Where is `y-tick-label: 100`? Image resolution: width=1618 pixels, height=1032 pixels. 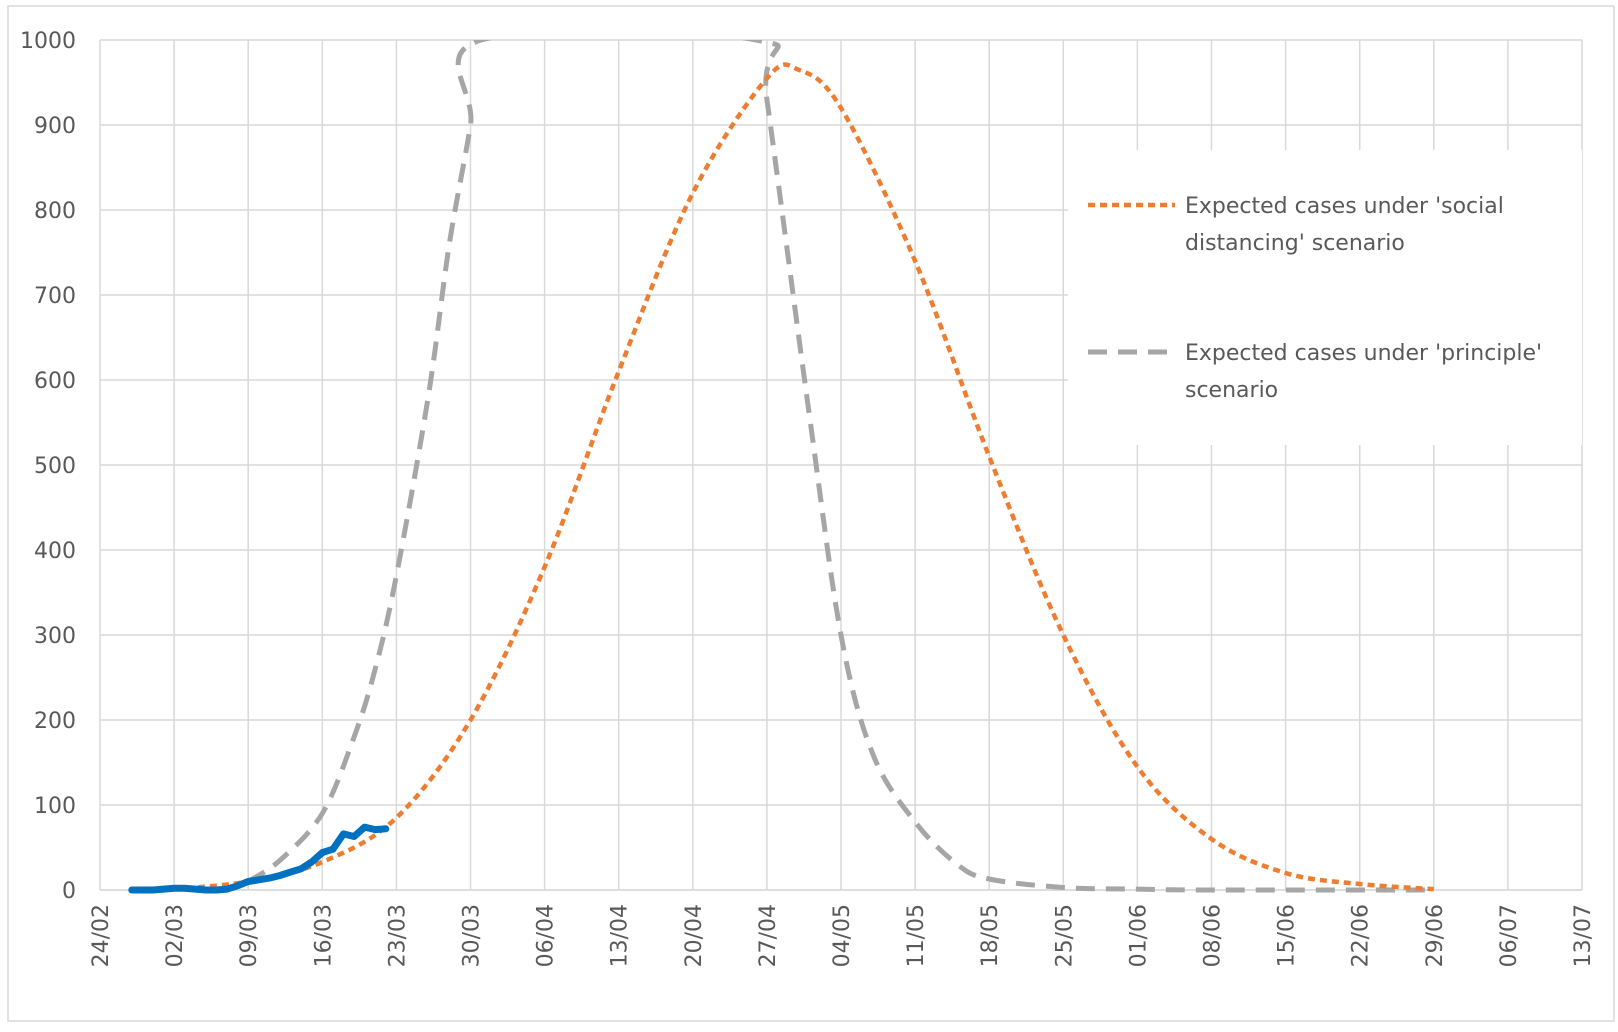
y-tick-label: 100 is located at coordinates (55, 806).